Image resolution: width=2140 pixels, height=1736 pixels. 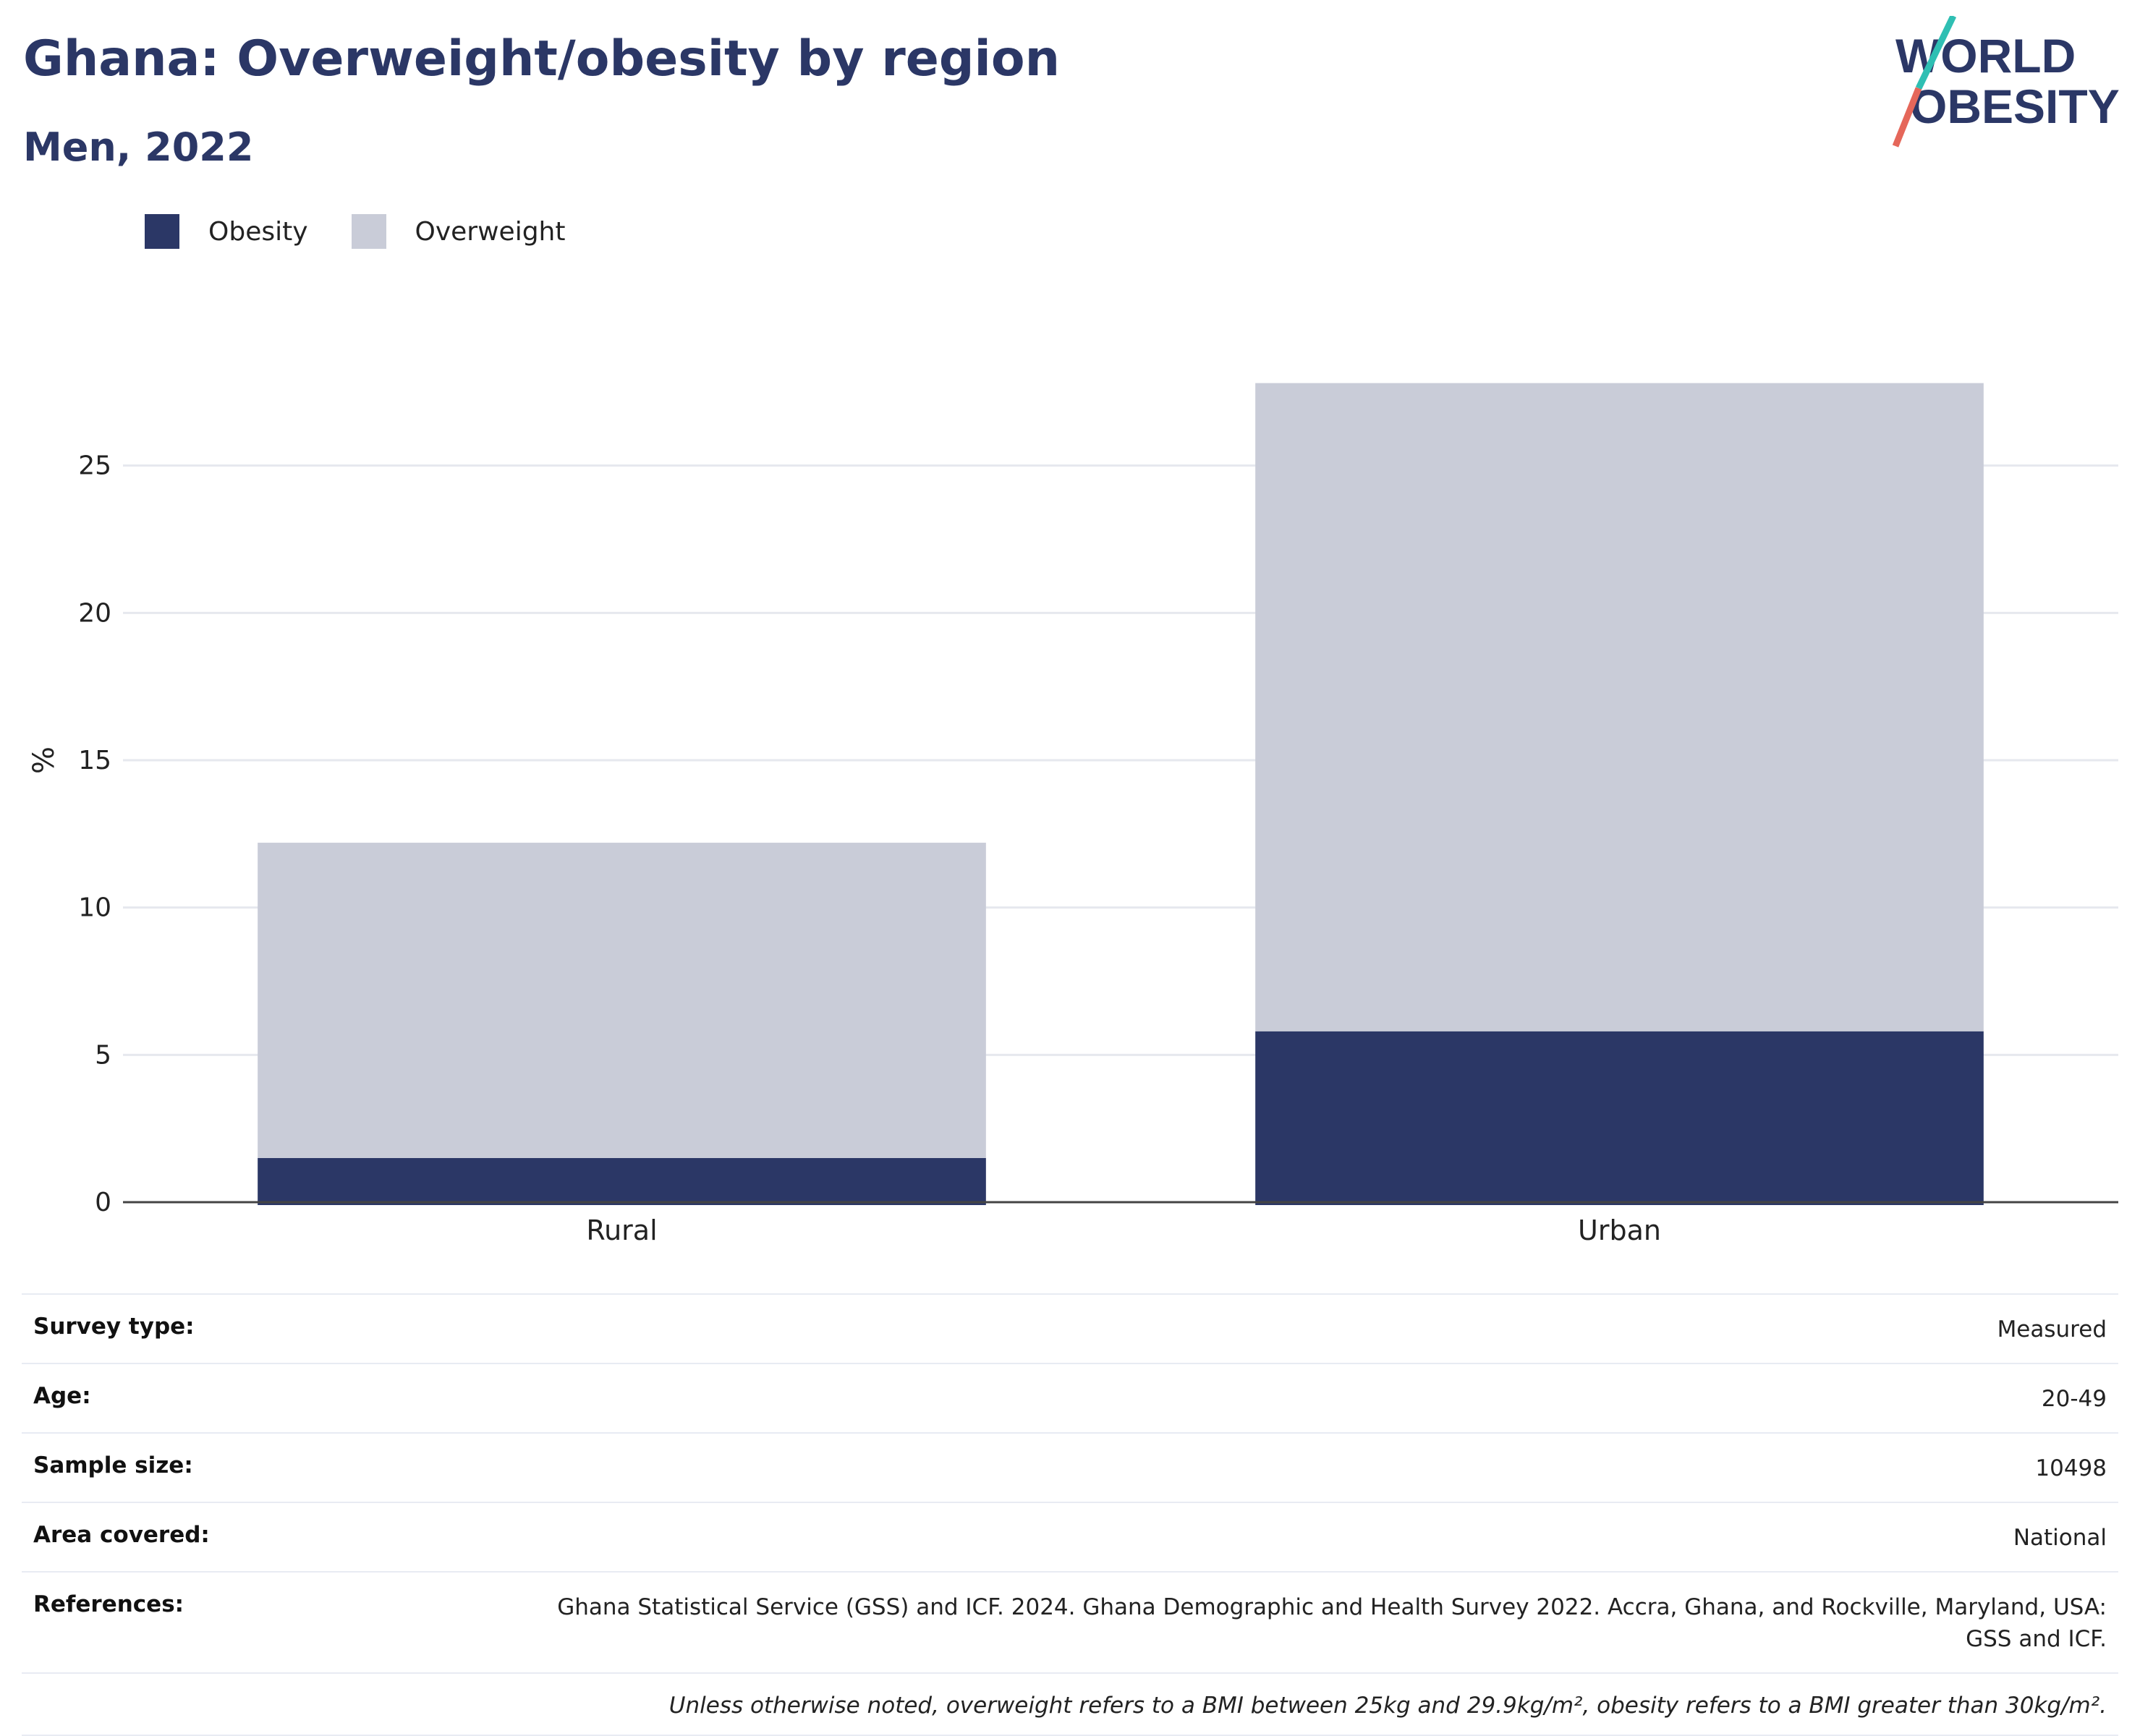 What do you see at coordinates (138, 147) in the screenshot?
I see `chart-subtitle: Men, 2022` at bounding box center [138, 147].